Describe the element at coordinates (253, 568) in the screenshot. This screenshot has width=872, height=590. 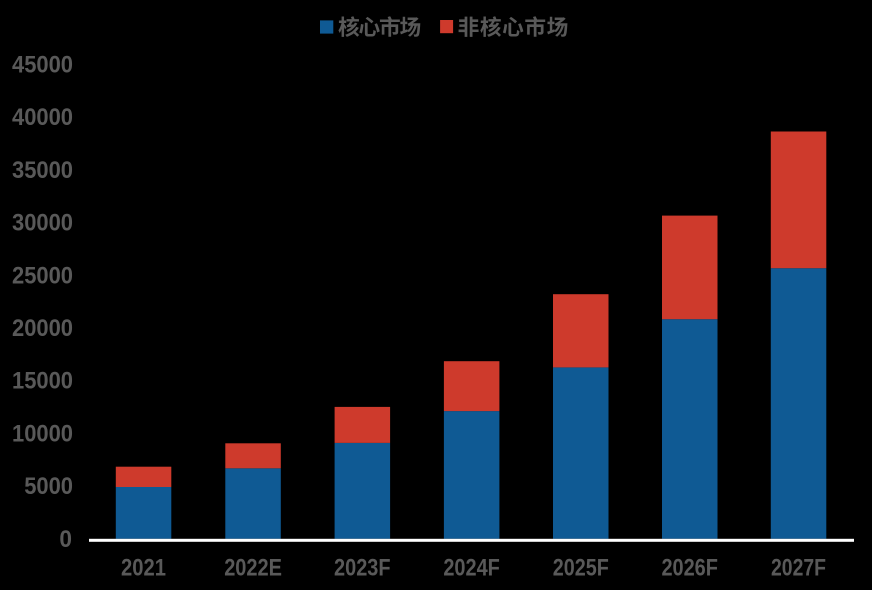
I see `svg-text: 2022E` at that location.